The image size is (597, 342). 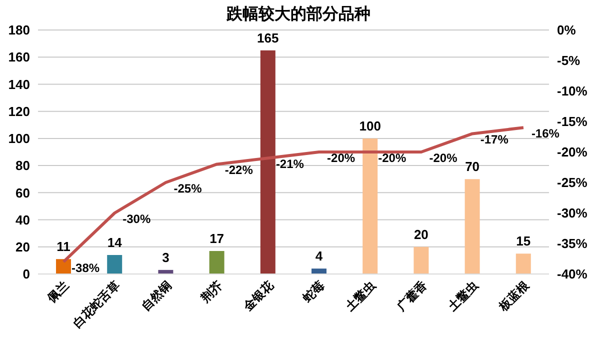 I want to click on data-label: -25%, so click(x=188, y=189).